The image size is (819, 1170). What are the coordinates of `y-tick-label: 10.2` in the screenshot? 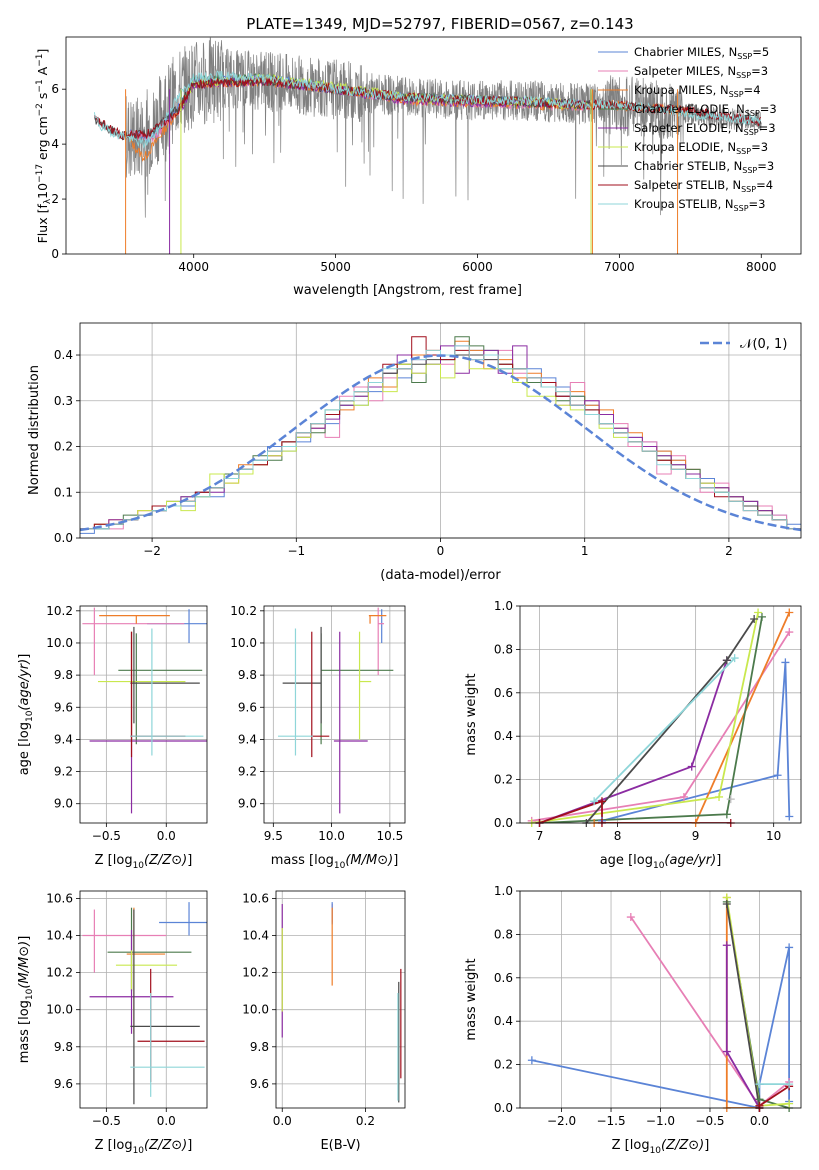 It's located at (243, 611).